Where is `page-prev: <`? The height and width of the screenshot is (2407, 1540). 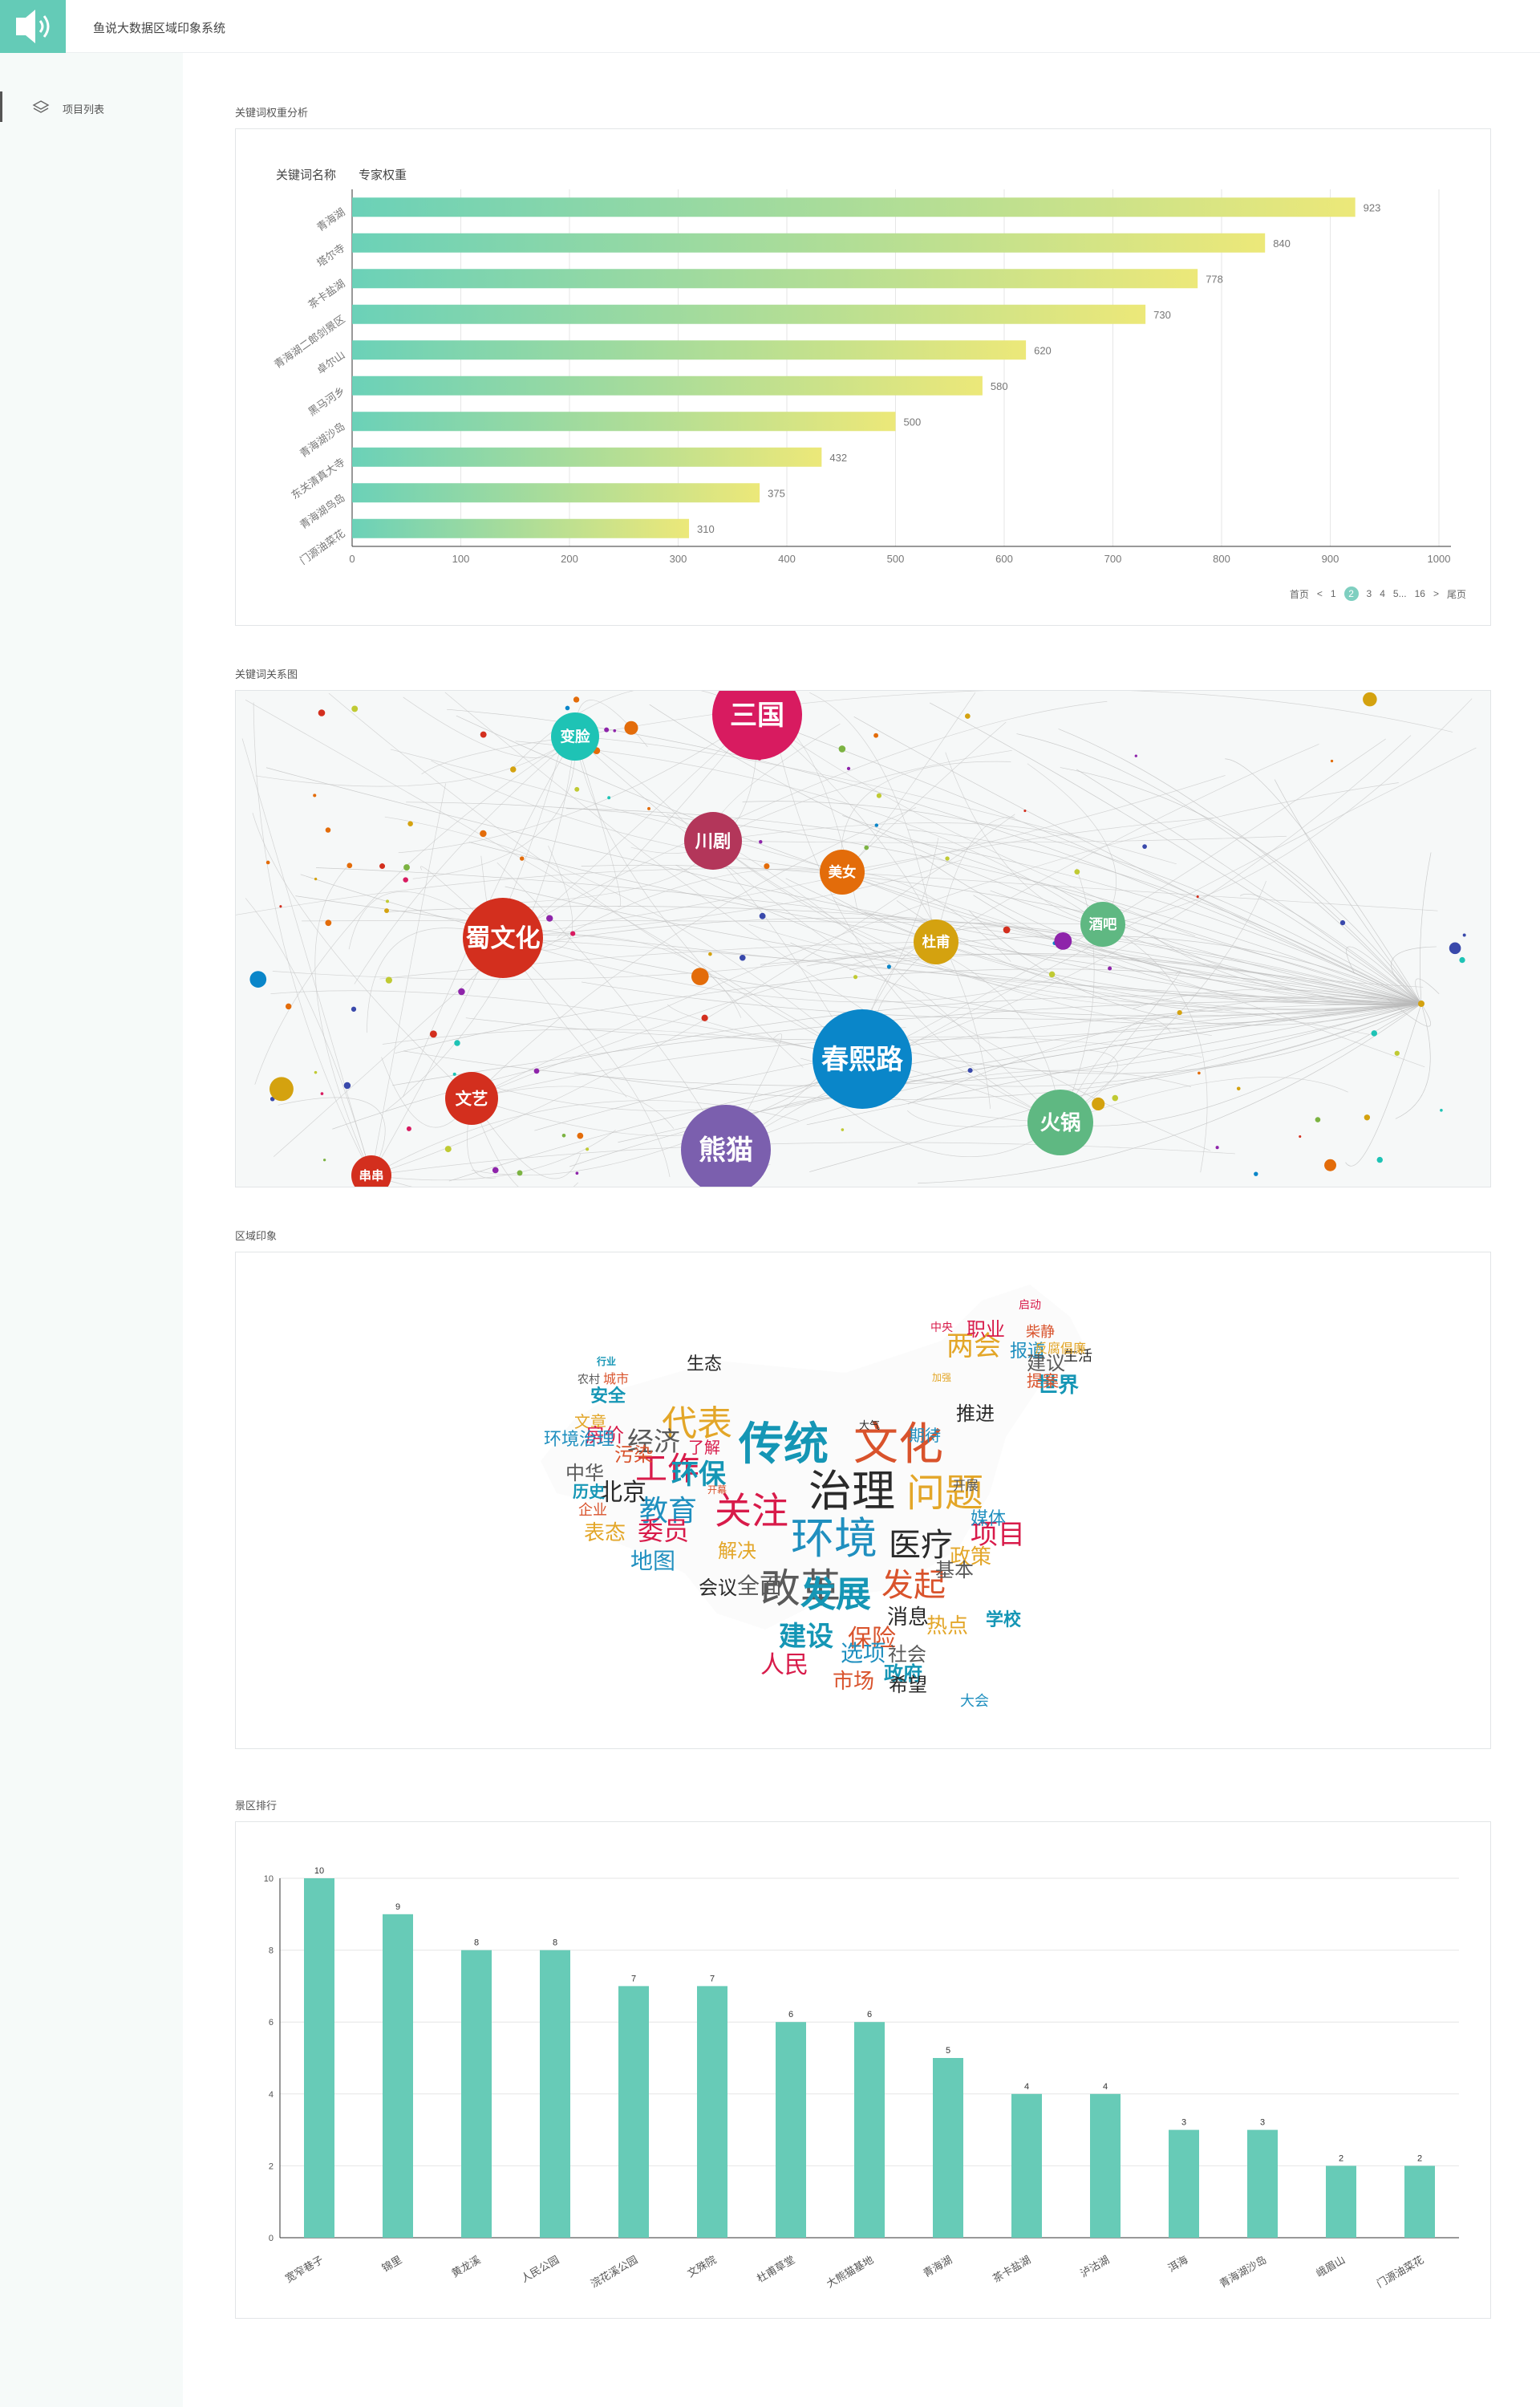 page-prev: < is located at coordinates (1319, 593).